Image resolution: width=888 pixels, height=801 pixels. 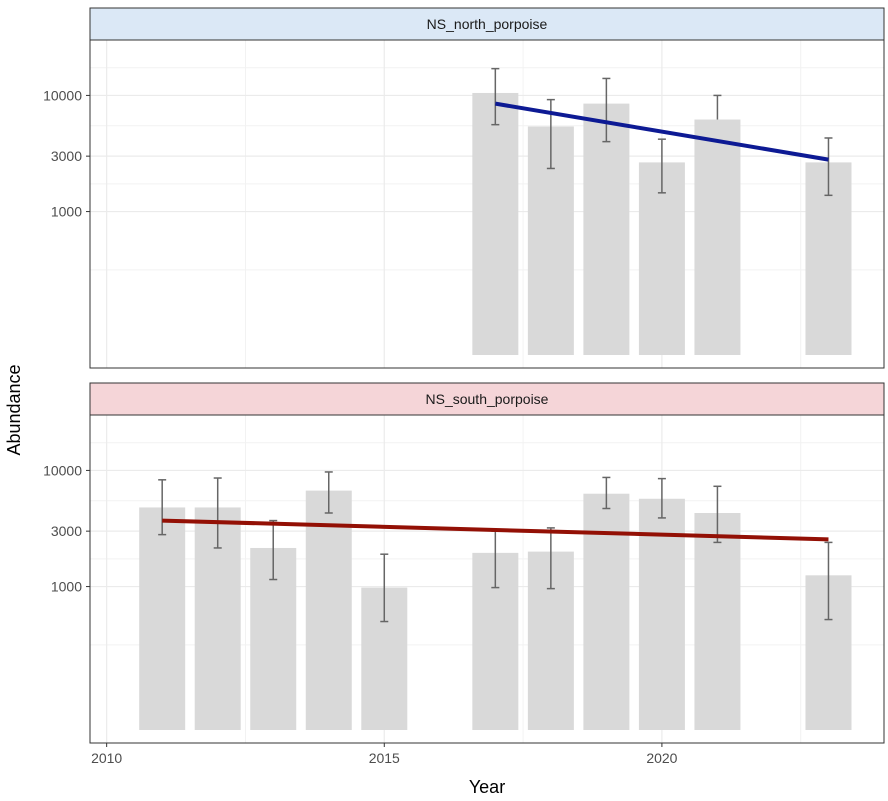 What do you see at coordinates (162, 507) in the screenshot?
I see `errorbar-2011` at bounding box center [162, 507].